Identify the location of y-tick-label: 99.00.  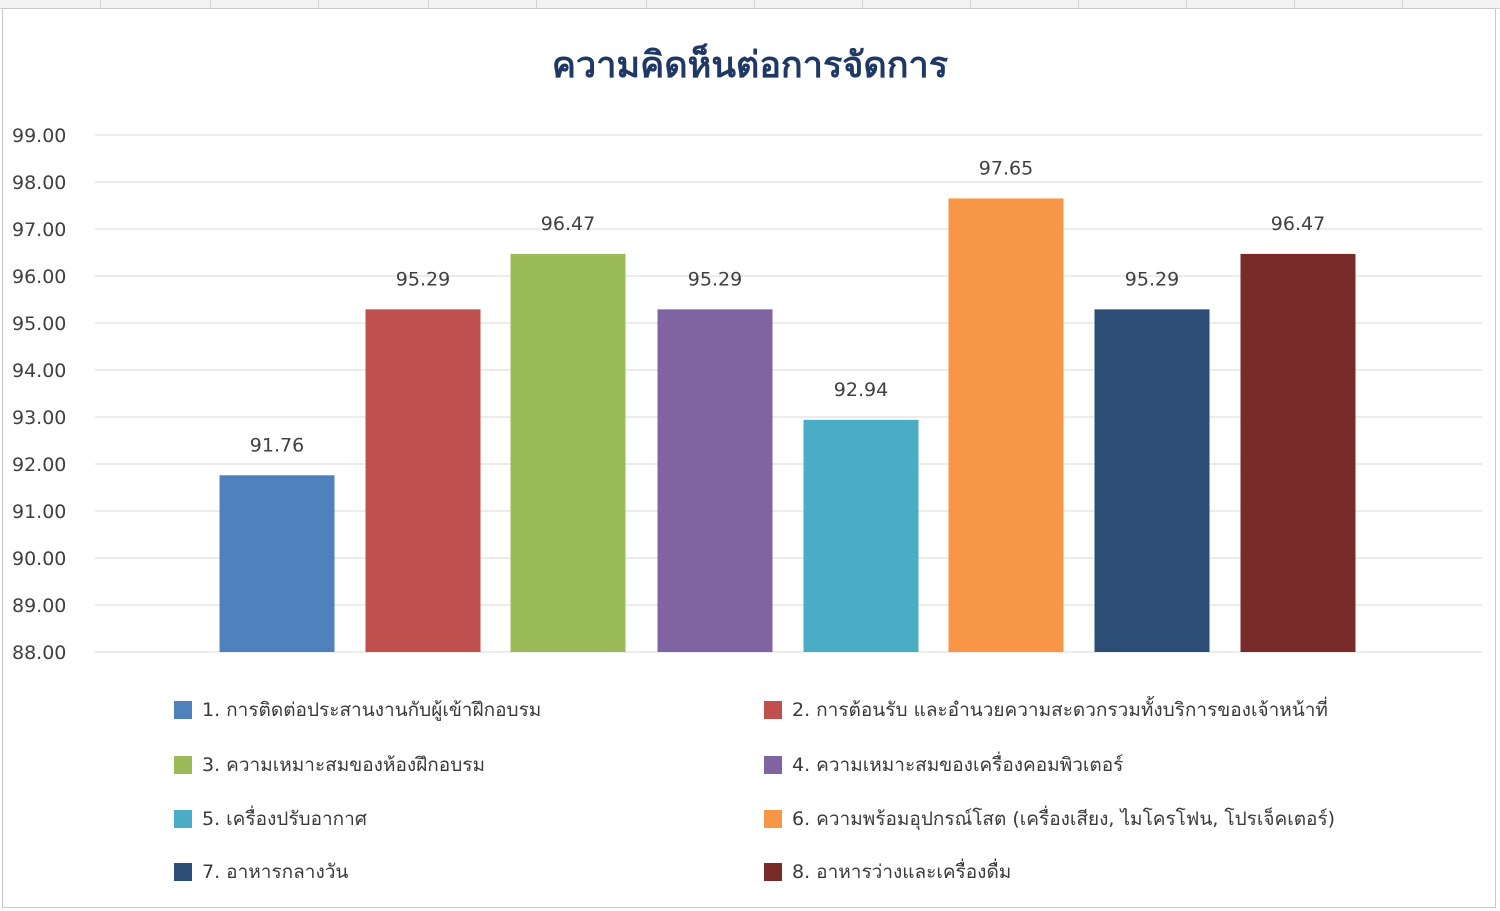
(39, 136).